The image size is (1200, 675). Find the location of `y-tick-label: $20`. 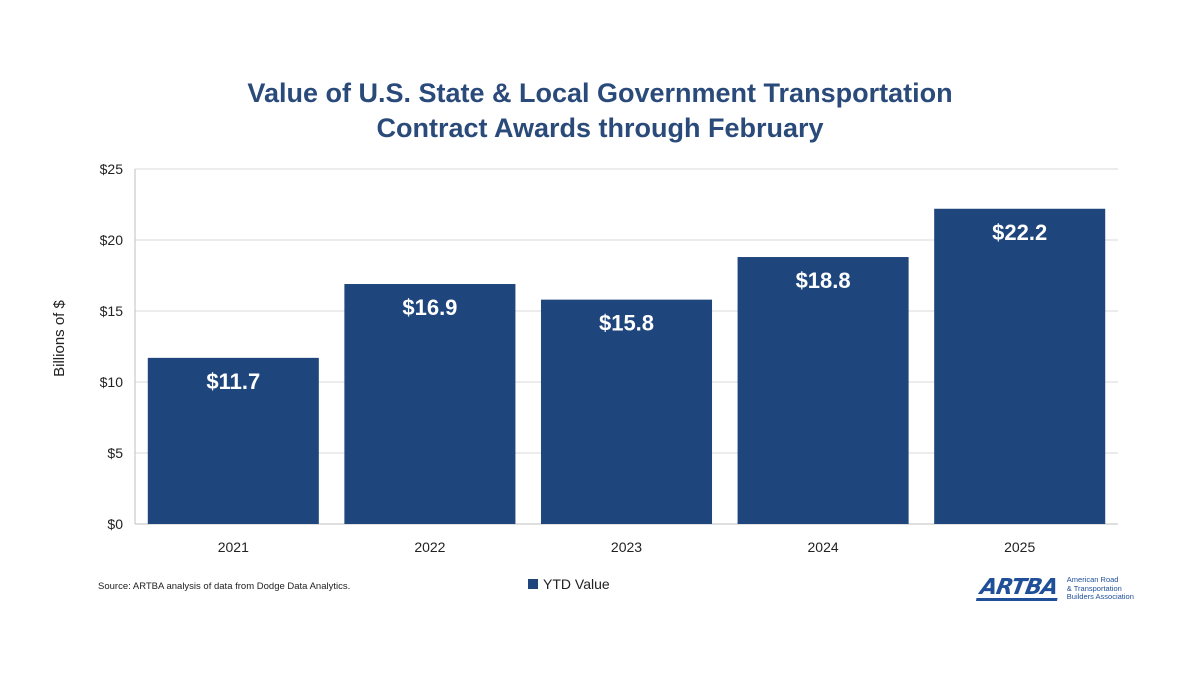

y-tick-label: $20 is located at coordinates (112, 240).